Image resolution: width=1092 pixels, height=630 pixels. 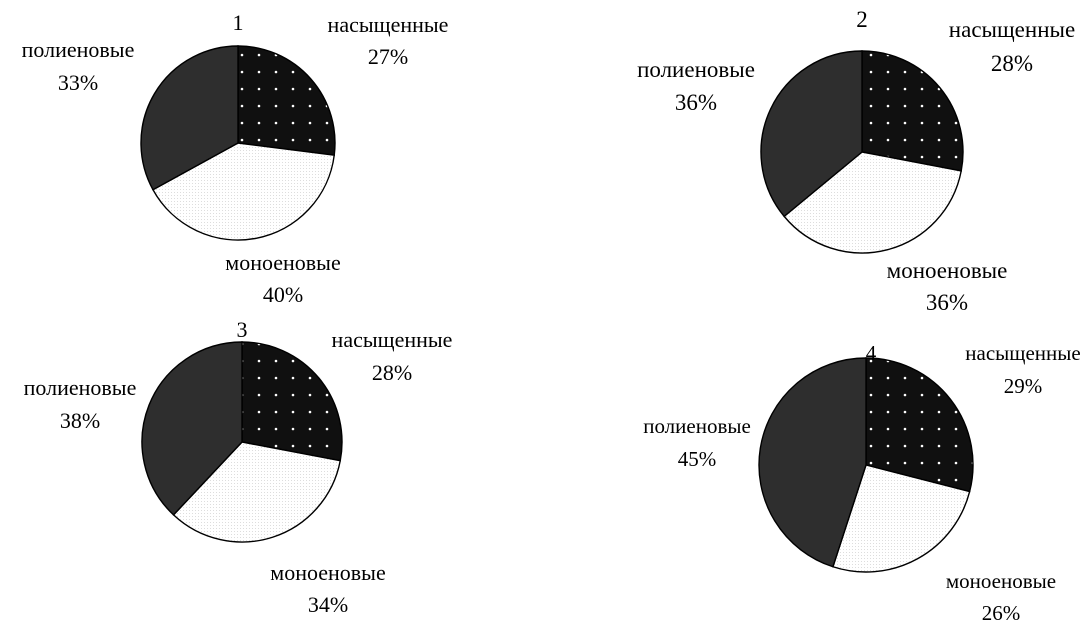 I want to click on chart-title: 4, so click(x=871, y=353).